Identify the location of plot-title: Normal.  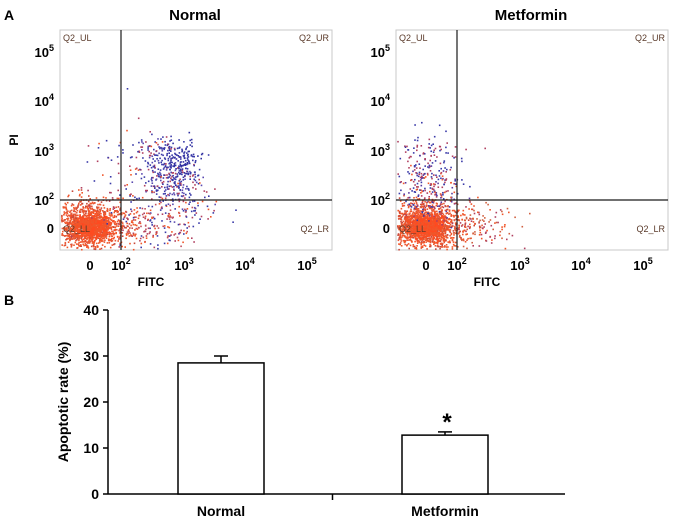
(195, 15).